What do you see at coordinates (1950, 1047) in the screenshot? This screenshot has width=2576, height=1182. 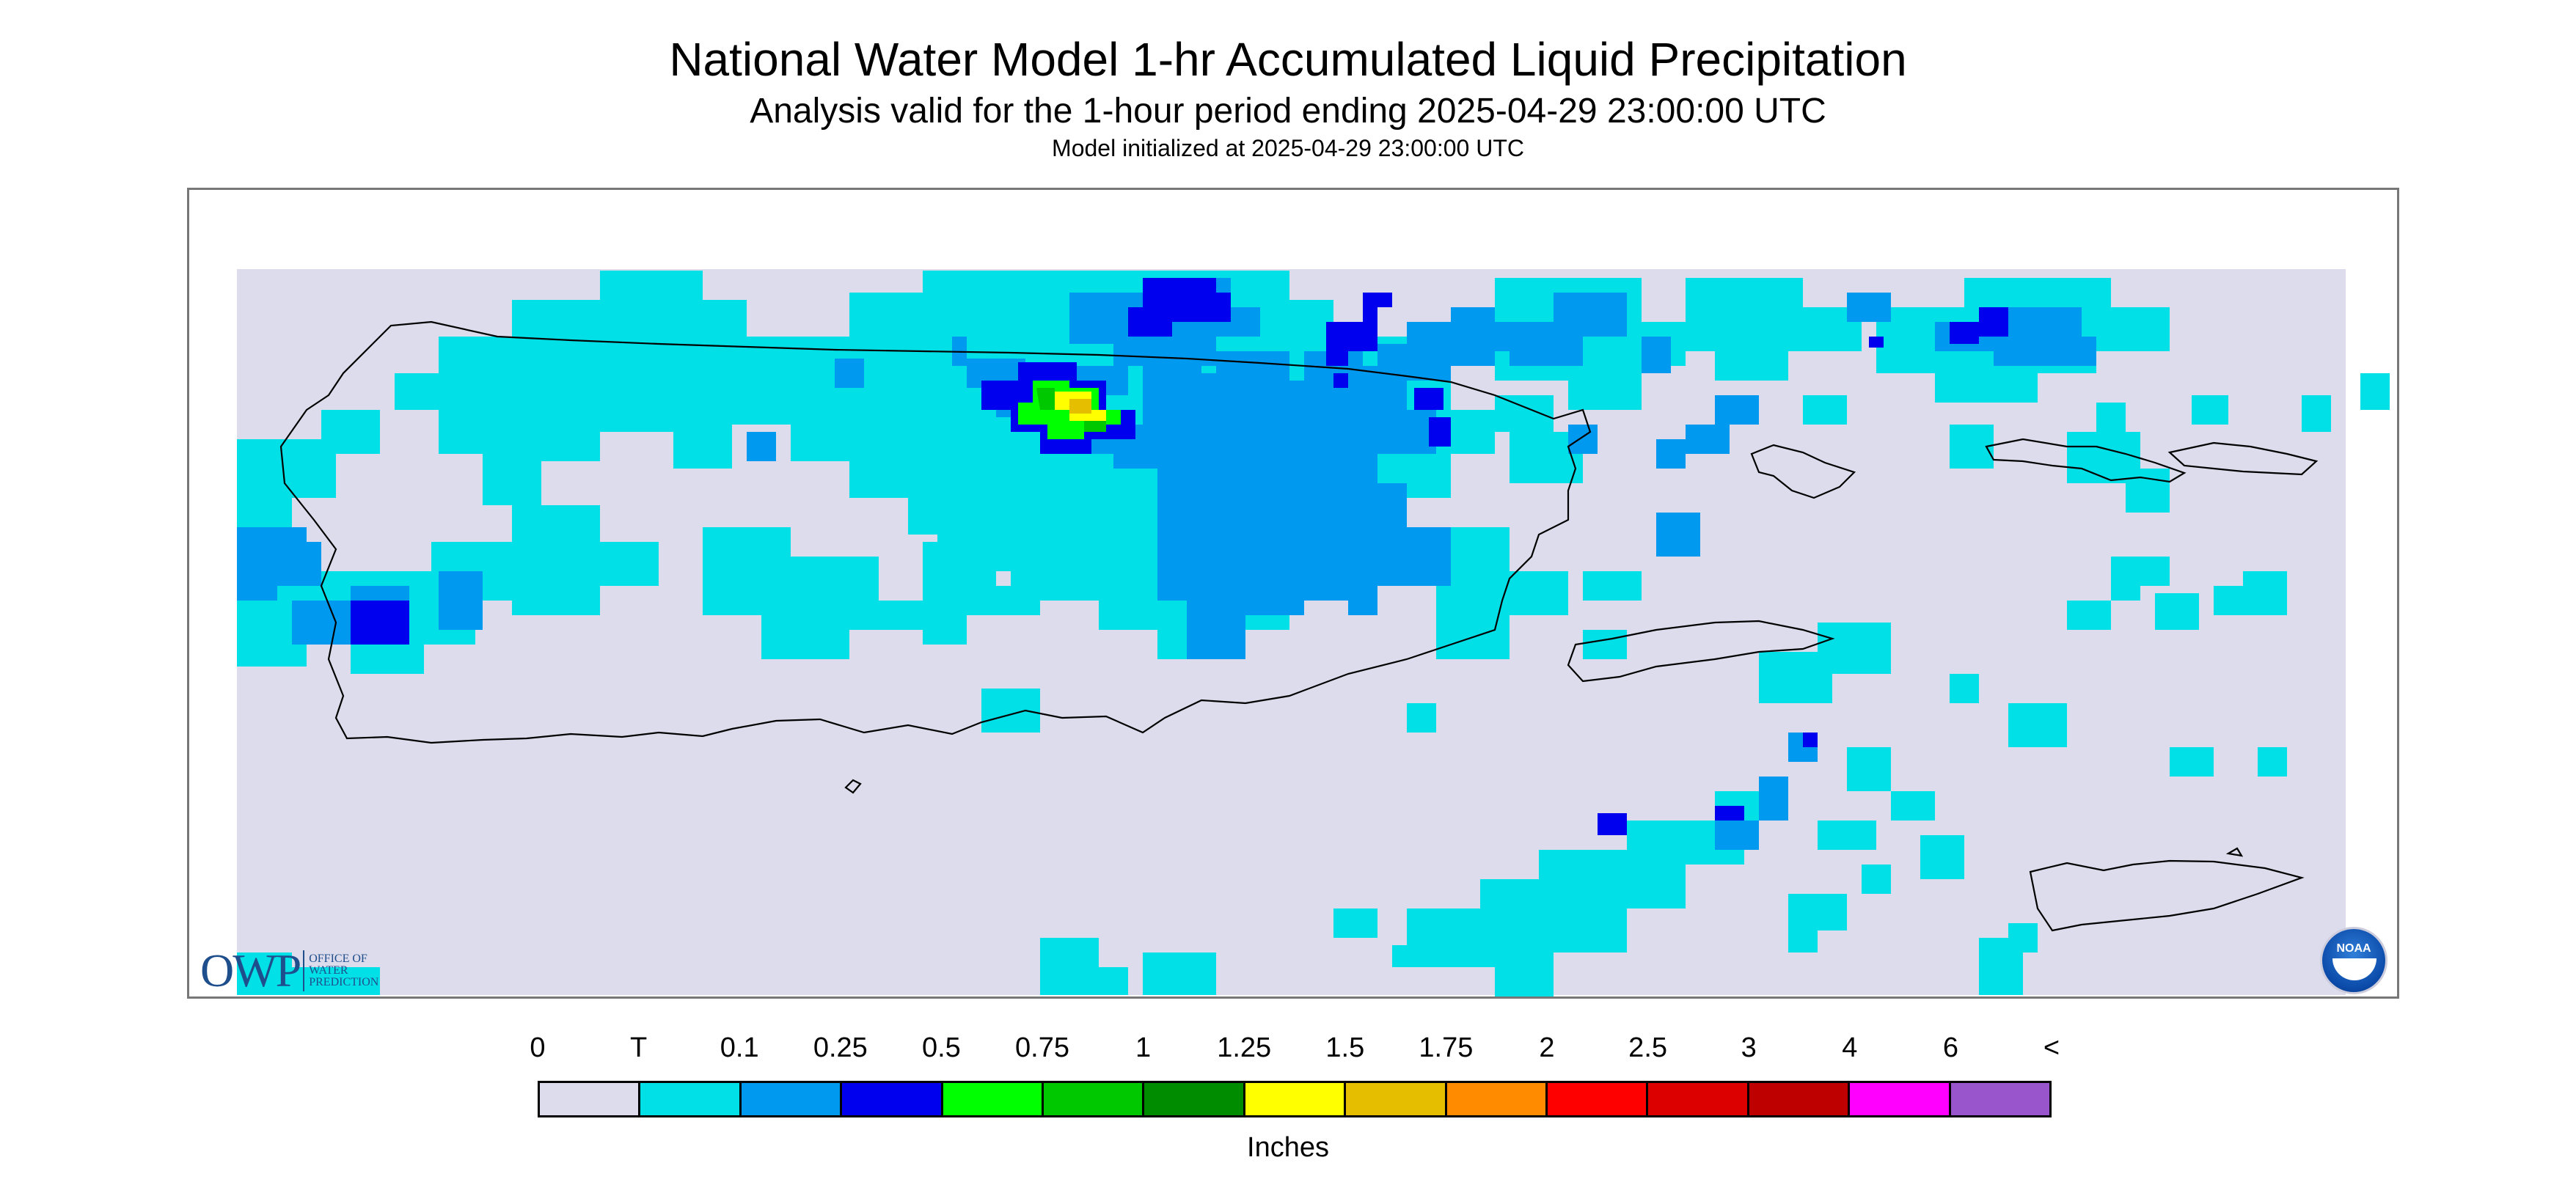 I see `legend-label: 6` at bounding box center [1950, 1047].